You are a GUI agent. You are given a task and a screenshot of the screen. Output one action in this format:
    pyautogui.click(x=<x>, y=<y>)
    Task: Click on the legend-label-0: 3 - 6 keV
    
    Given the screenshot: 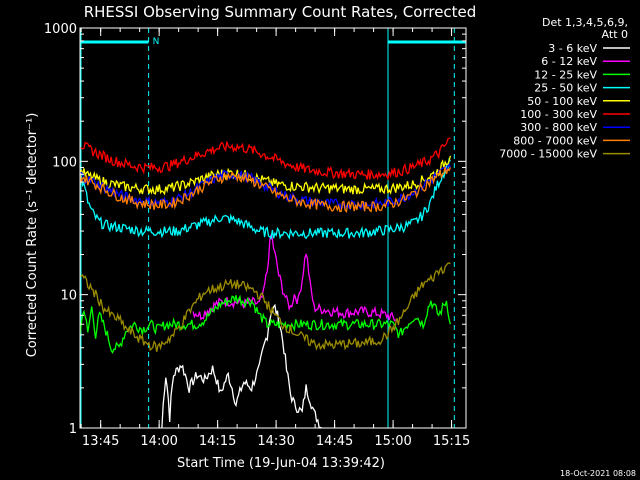 What is the action you would take?
    pyautogui.click(x=572, y=48)
    